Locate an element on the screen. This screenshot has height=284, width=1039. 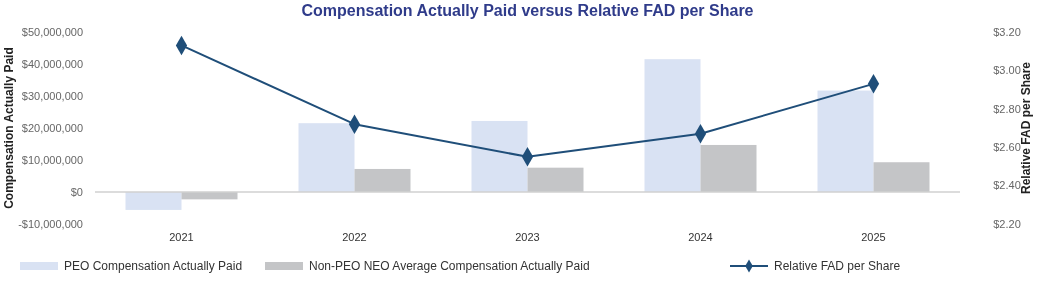
y-tick-label: $20,000,000 is located at coordinates (52, 127).